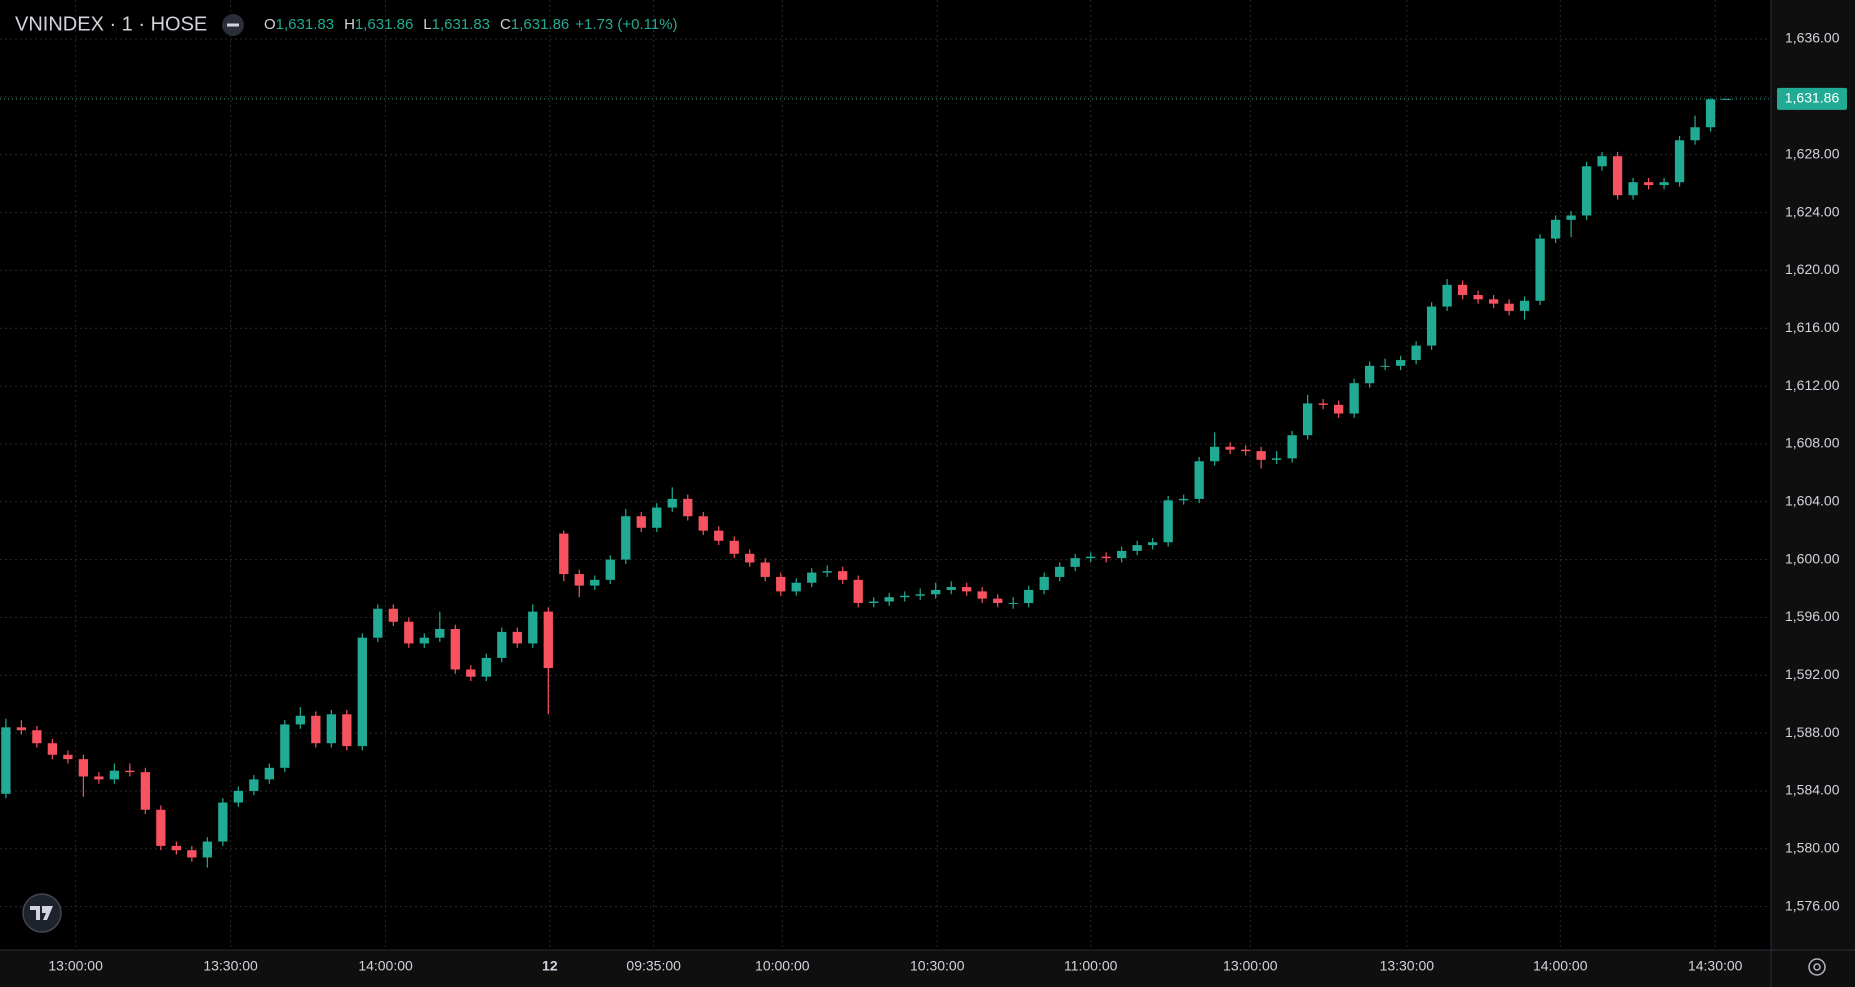 The height and width of the screenshot is (987, 1855). Describe the element at coordinates (1812, 732) in the screenshot. I see `y-tick-label: 1,588.00` at that location.